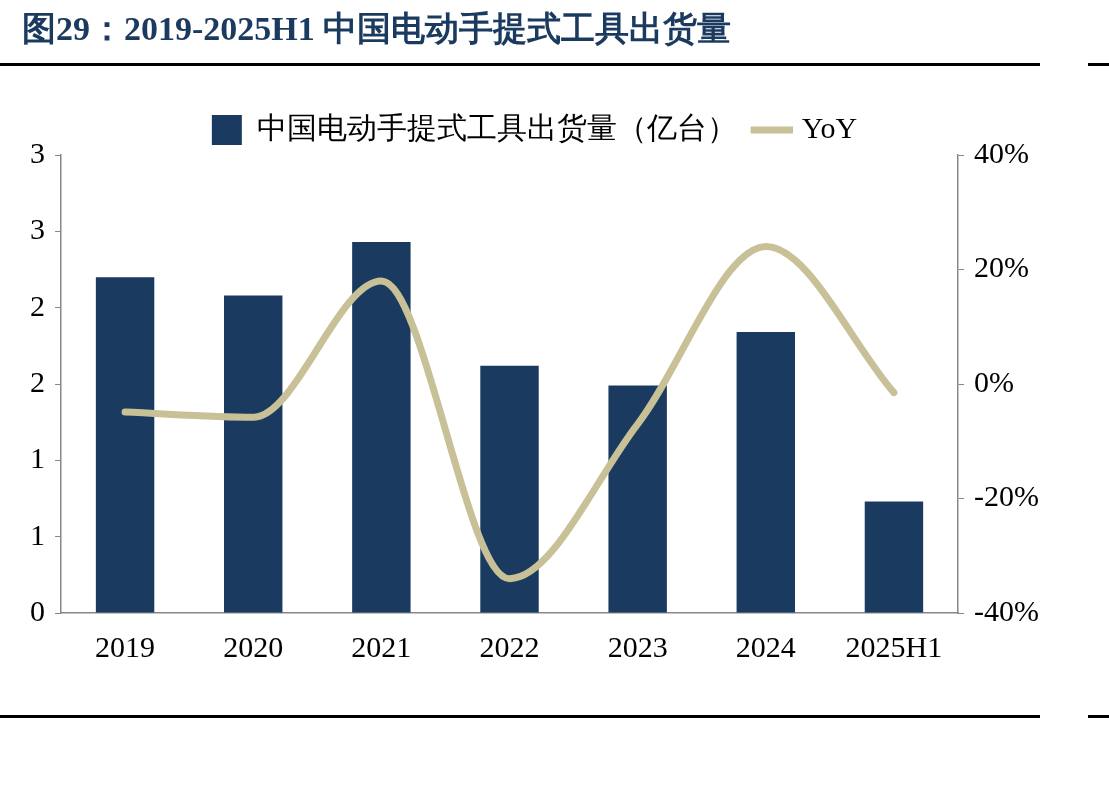 The width and height of the screenshot is (1109, 790). I want to click on y2-tick-label: 40%, so click(1002, 152).